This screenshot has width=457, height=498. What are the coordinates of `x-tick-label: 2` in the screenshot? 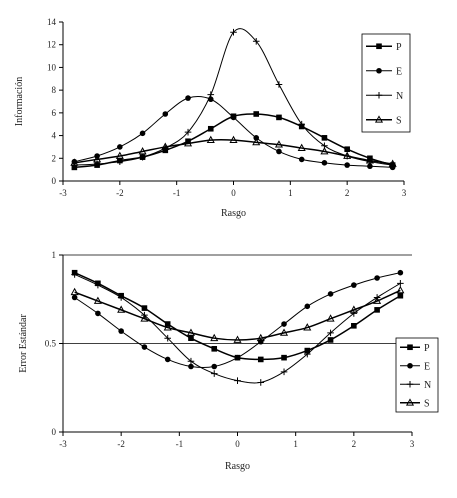 It's located at (347, 193).